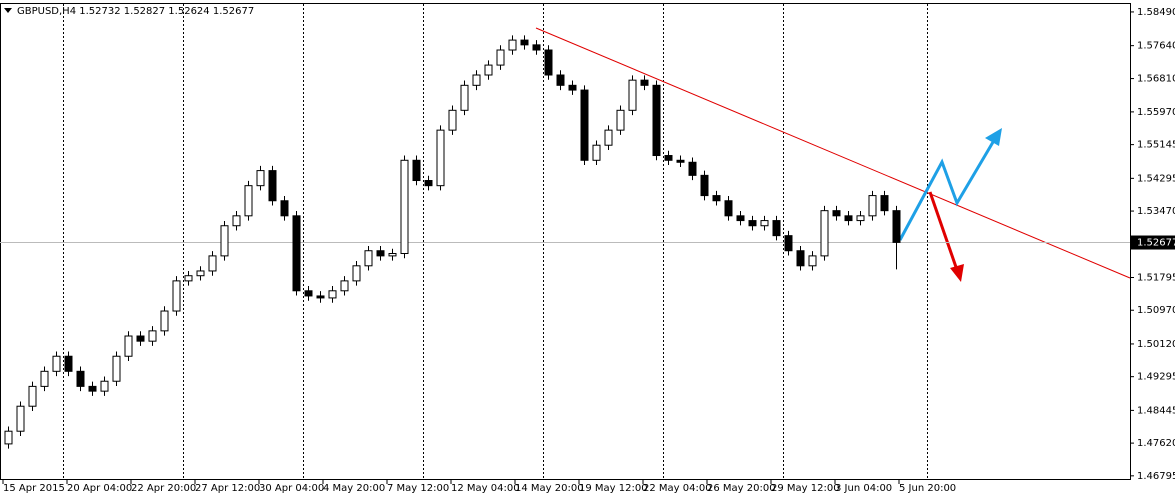  Describe the element at coordinates (1156, 211) in the screenshot. I see `y-tick-label: 1.53470` at that location.